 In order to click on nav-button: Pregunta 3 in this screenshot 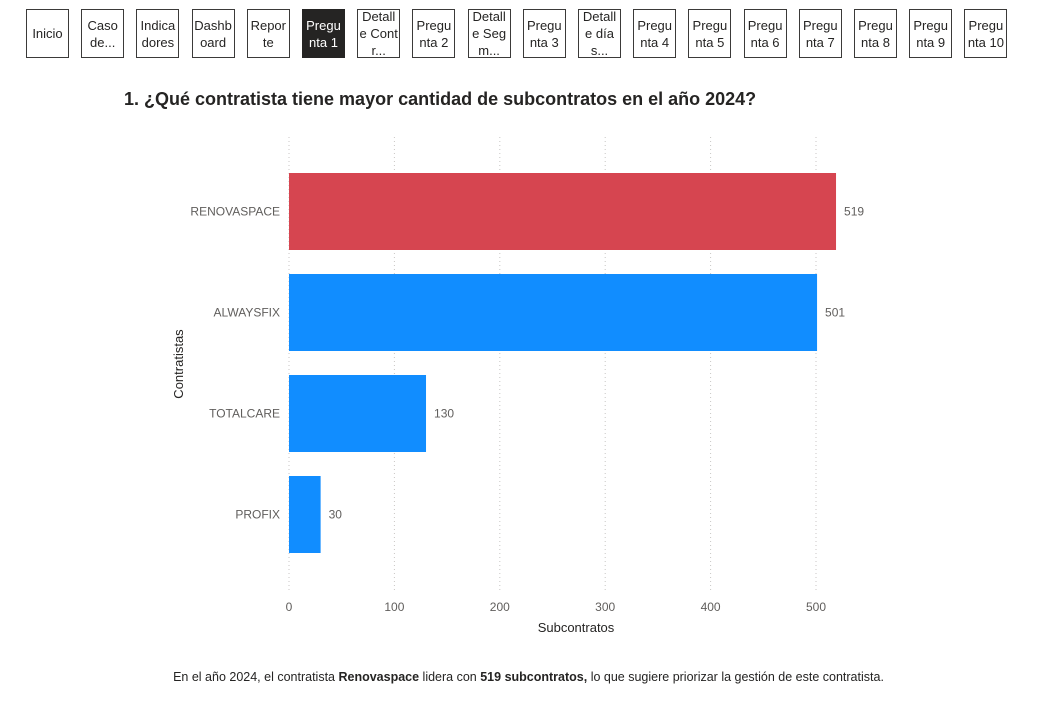, I will do `click(544, 33)`.